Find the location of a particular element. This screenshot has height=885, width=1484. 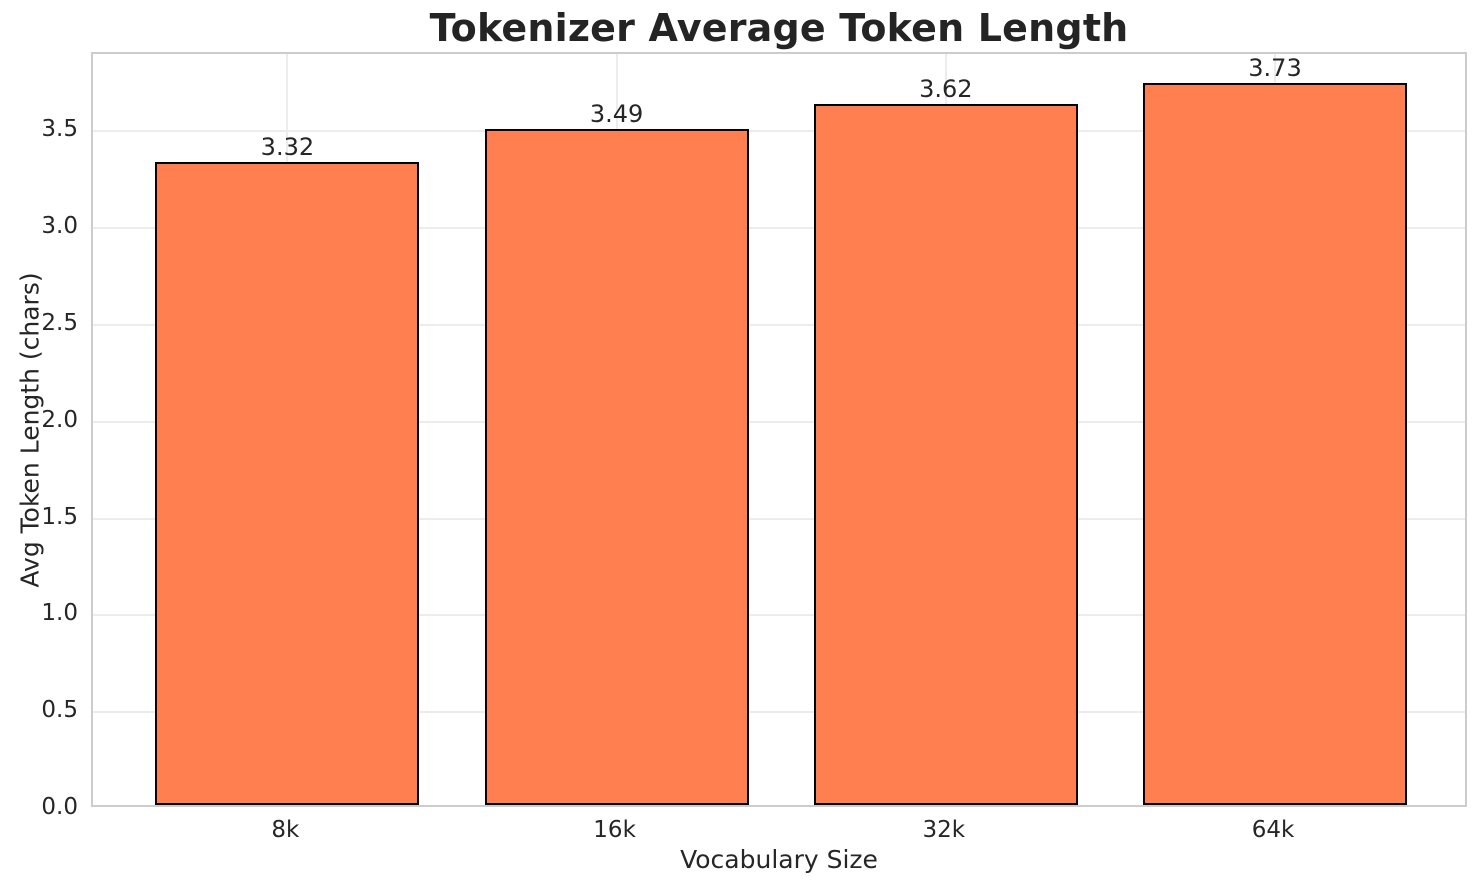

bar-value-label: 3.32 is located at coordinates (287, 147).